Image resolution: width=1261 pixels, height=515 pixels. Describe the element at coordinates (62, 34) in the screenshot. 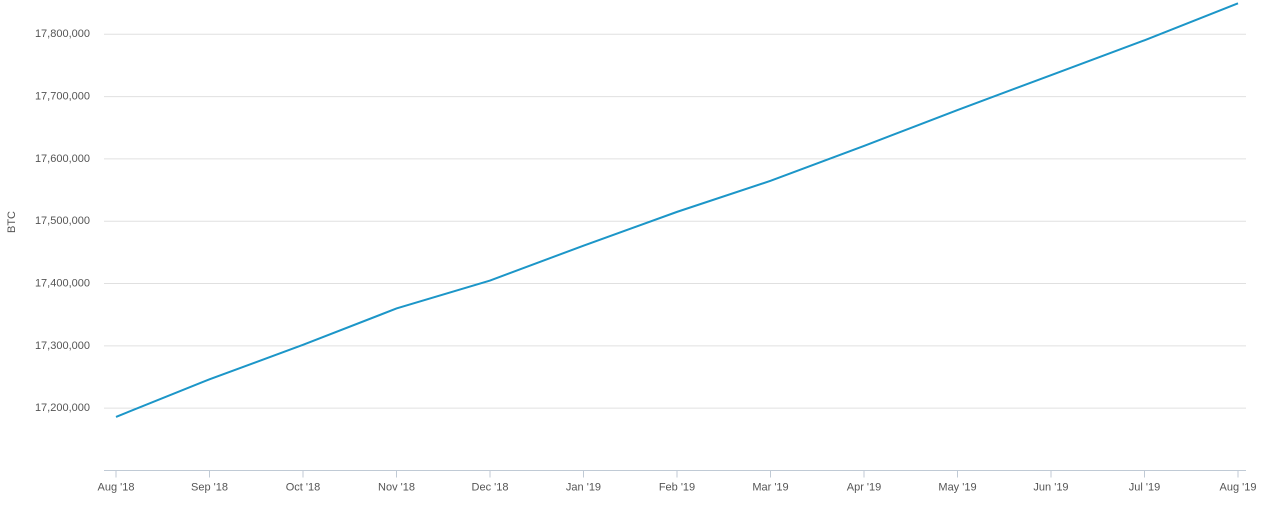

I see `y-tick-label: 17,800,000` at that location.